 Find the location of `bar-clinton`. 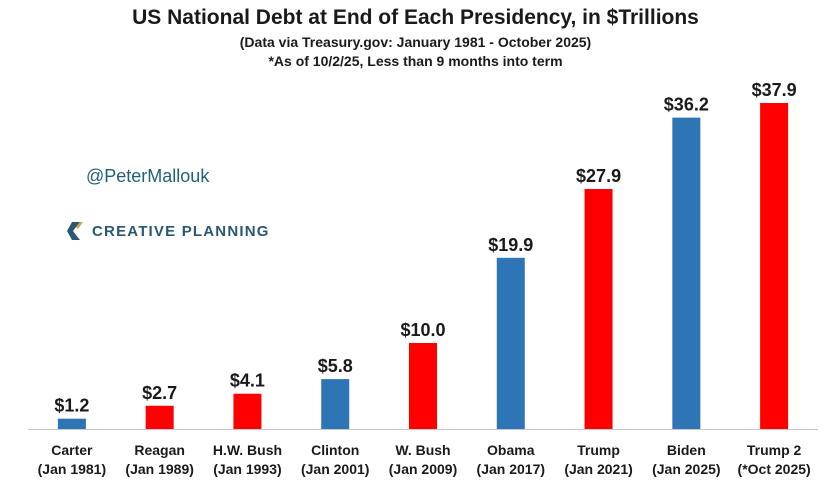

bar-clinton is located at coordinates (335, 404).